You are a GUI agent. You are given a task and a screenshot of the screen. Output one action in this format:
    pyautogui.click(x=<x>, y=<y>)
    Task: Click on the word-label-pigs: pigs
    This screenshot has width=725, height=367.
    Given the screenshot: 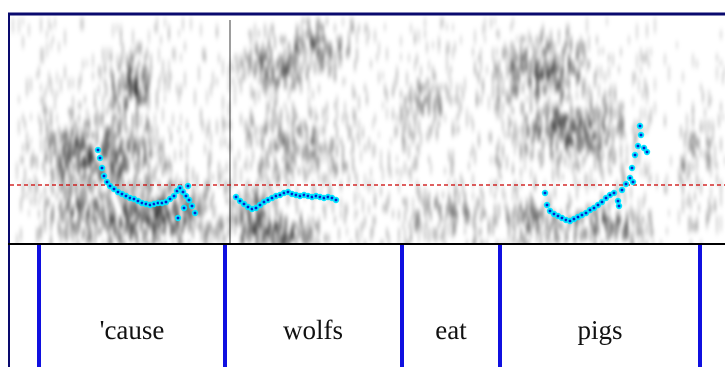 What is the action you would take?
    pyautogui.click(x=599, y=330)
    